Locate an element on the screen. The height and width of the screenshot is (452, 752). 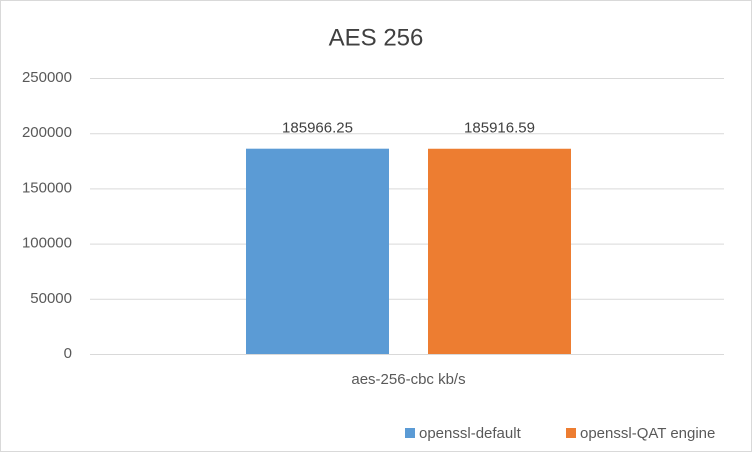
legend-label: openssl-QAT engine is located at coordinates (647, 433).